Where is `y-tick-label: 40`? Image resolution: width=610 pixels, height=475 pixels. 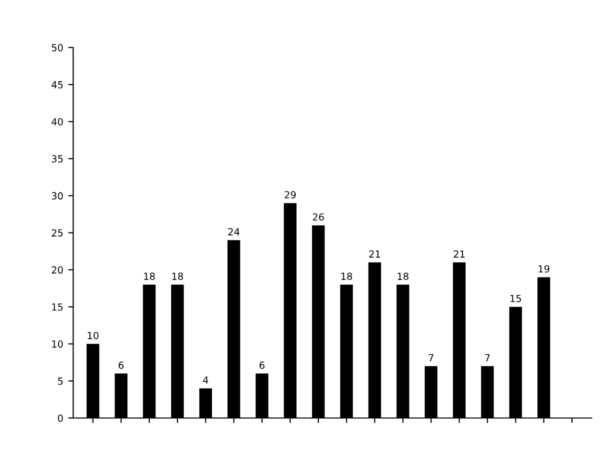
y-tick-label: 40 is located at coordinates (57, 122).